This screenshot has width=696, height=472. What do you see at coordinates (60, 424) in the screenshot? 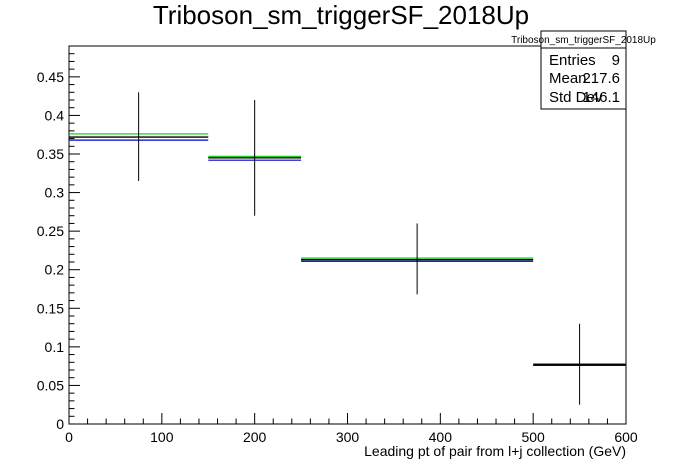
I see `y-tick-label: 0` at bounding box center [60, 424].